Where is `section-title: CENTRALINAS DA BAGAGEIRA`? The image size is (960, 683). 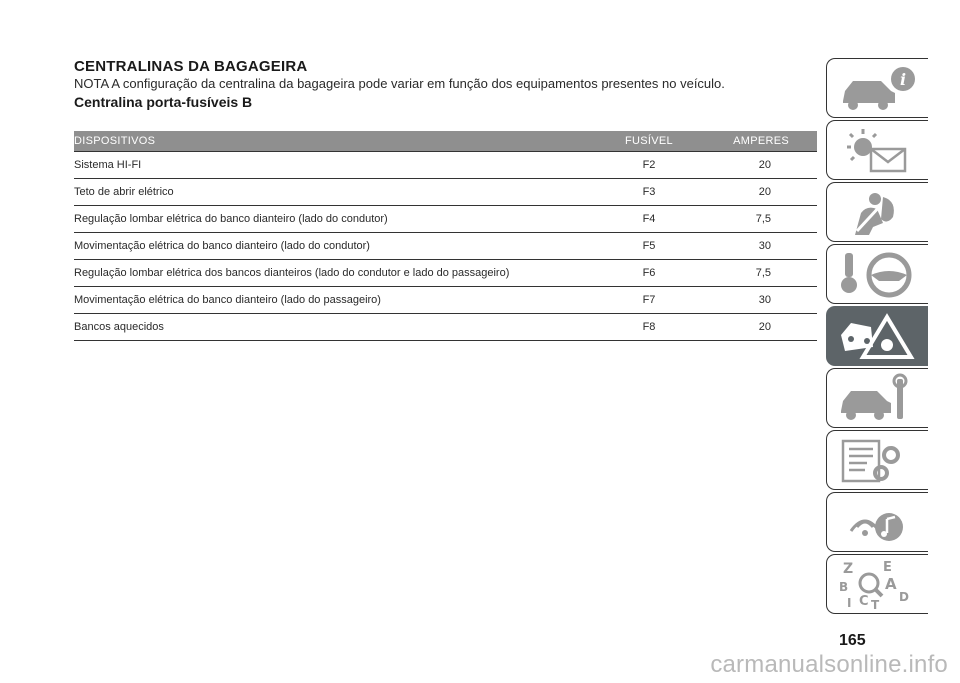
section-title: CENTRALINAS DA BAGAGEIRA is located at coordinates (191, 66).